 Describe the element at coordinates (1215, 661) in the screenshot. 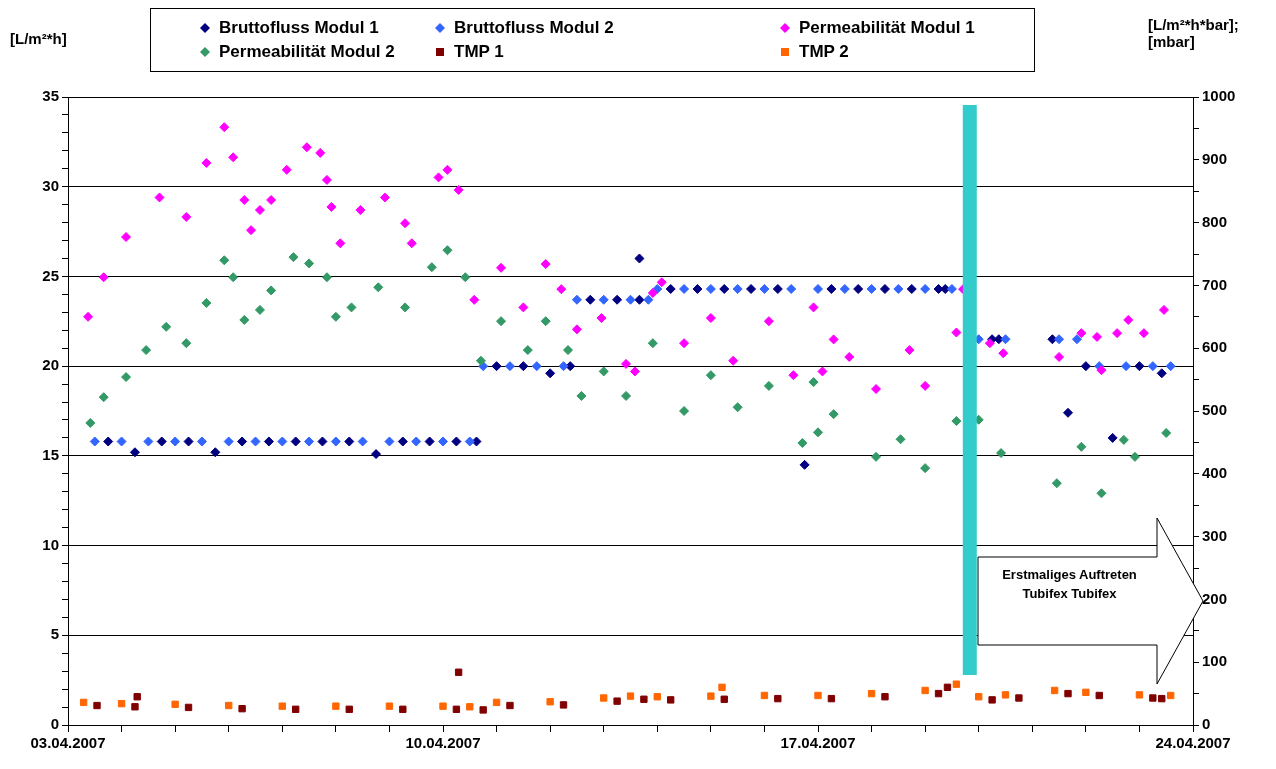

I see `y2-tick-label: 100` at that location.